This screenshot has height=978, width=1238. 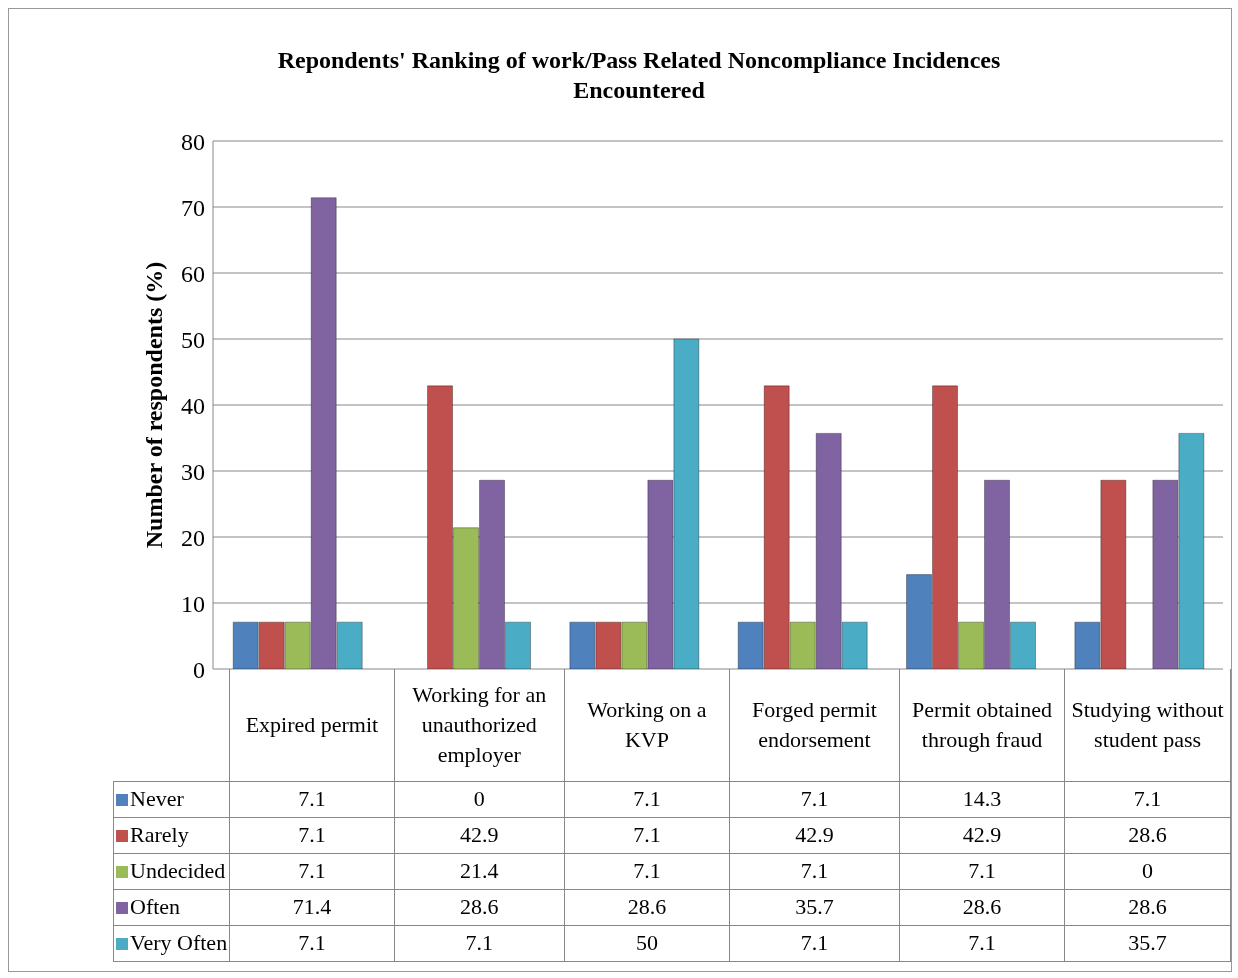 I want to click on legend-label: Undecided, so click(x=171, y=871).